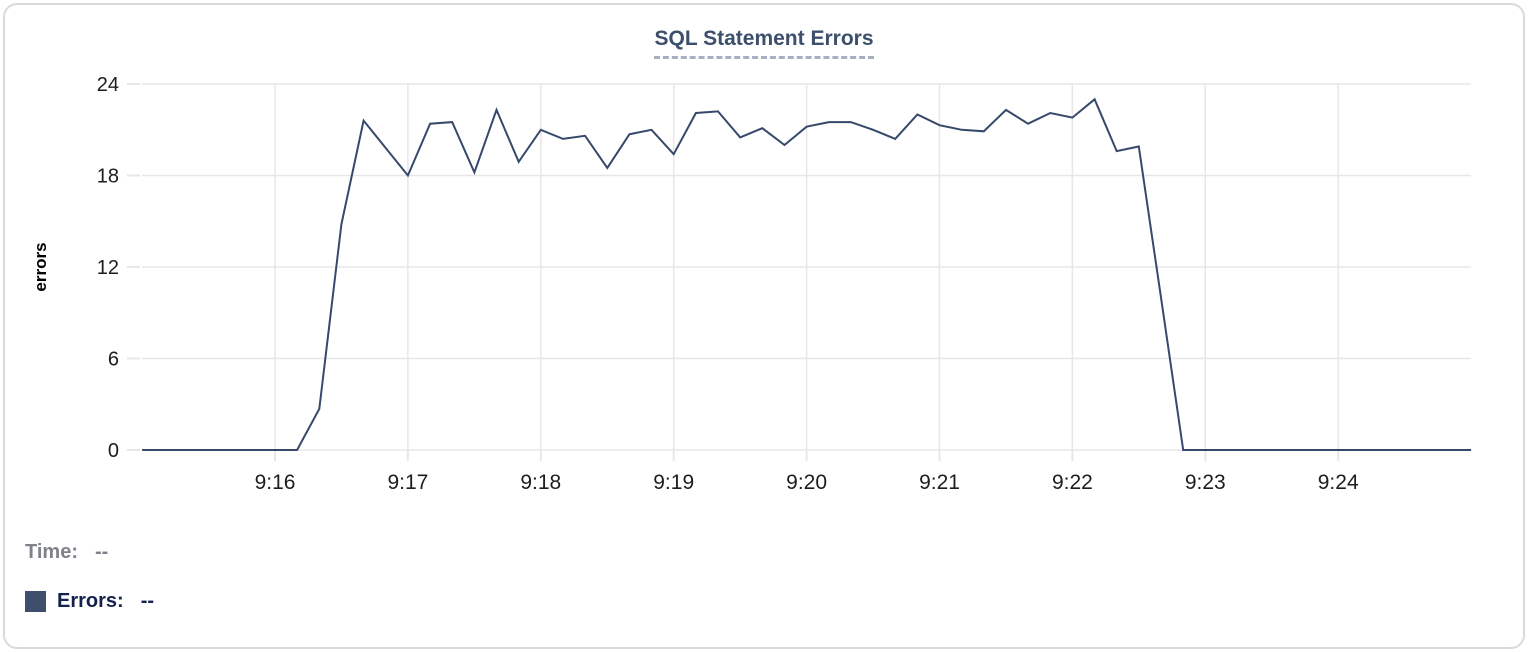 This screenshot has width=1528, height=652. I want to click on legend-errors-value: --, so click(147, 601).